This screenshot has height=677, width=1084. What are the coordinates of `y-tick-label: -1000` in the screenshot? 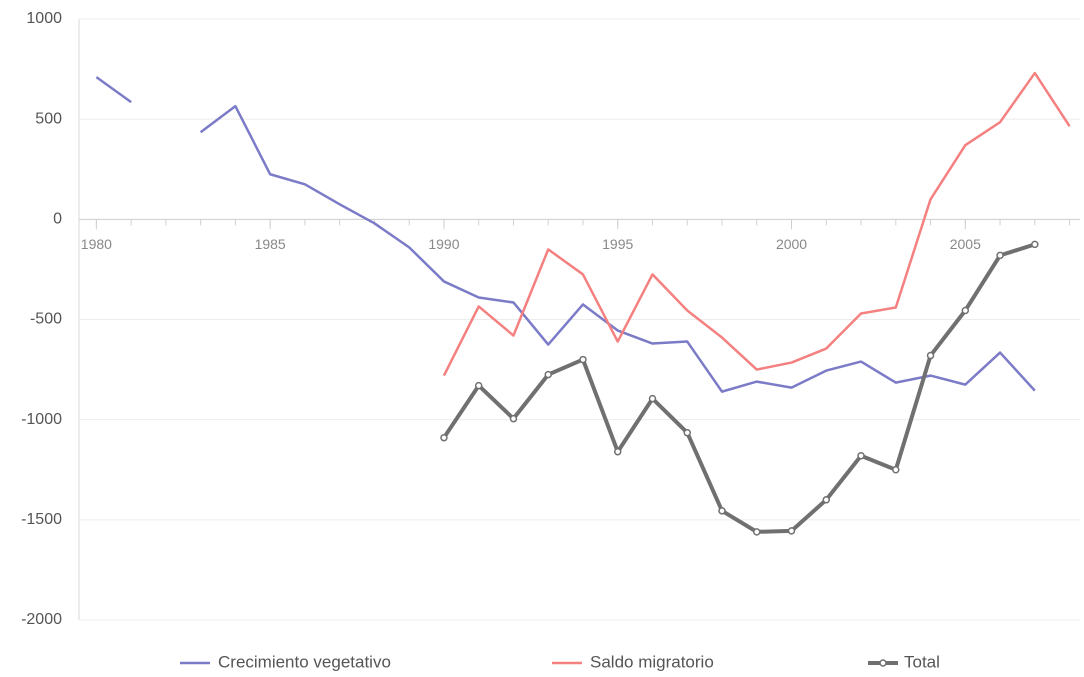 It's located at (41, 419).